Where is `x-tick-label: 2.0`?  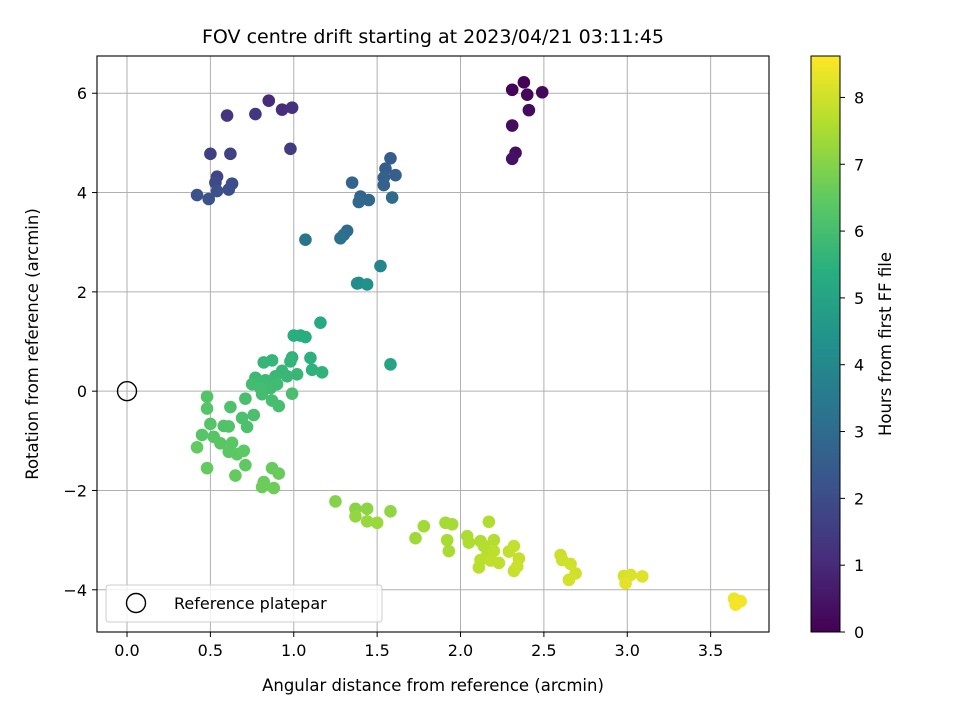 x-tick-label: 2.0 is located at coordinates (460, 650).